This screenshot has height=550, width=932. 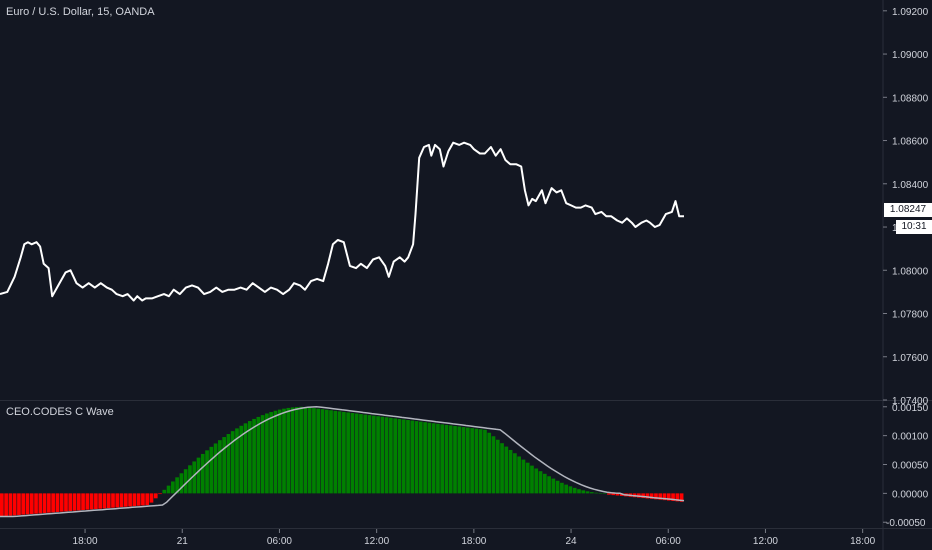 I want to click on bar-countdown-label: 10:31, so click(x=914, y=227).